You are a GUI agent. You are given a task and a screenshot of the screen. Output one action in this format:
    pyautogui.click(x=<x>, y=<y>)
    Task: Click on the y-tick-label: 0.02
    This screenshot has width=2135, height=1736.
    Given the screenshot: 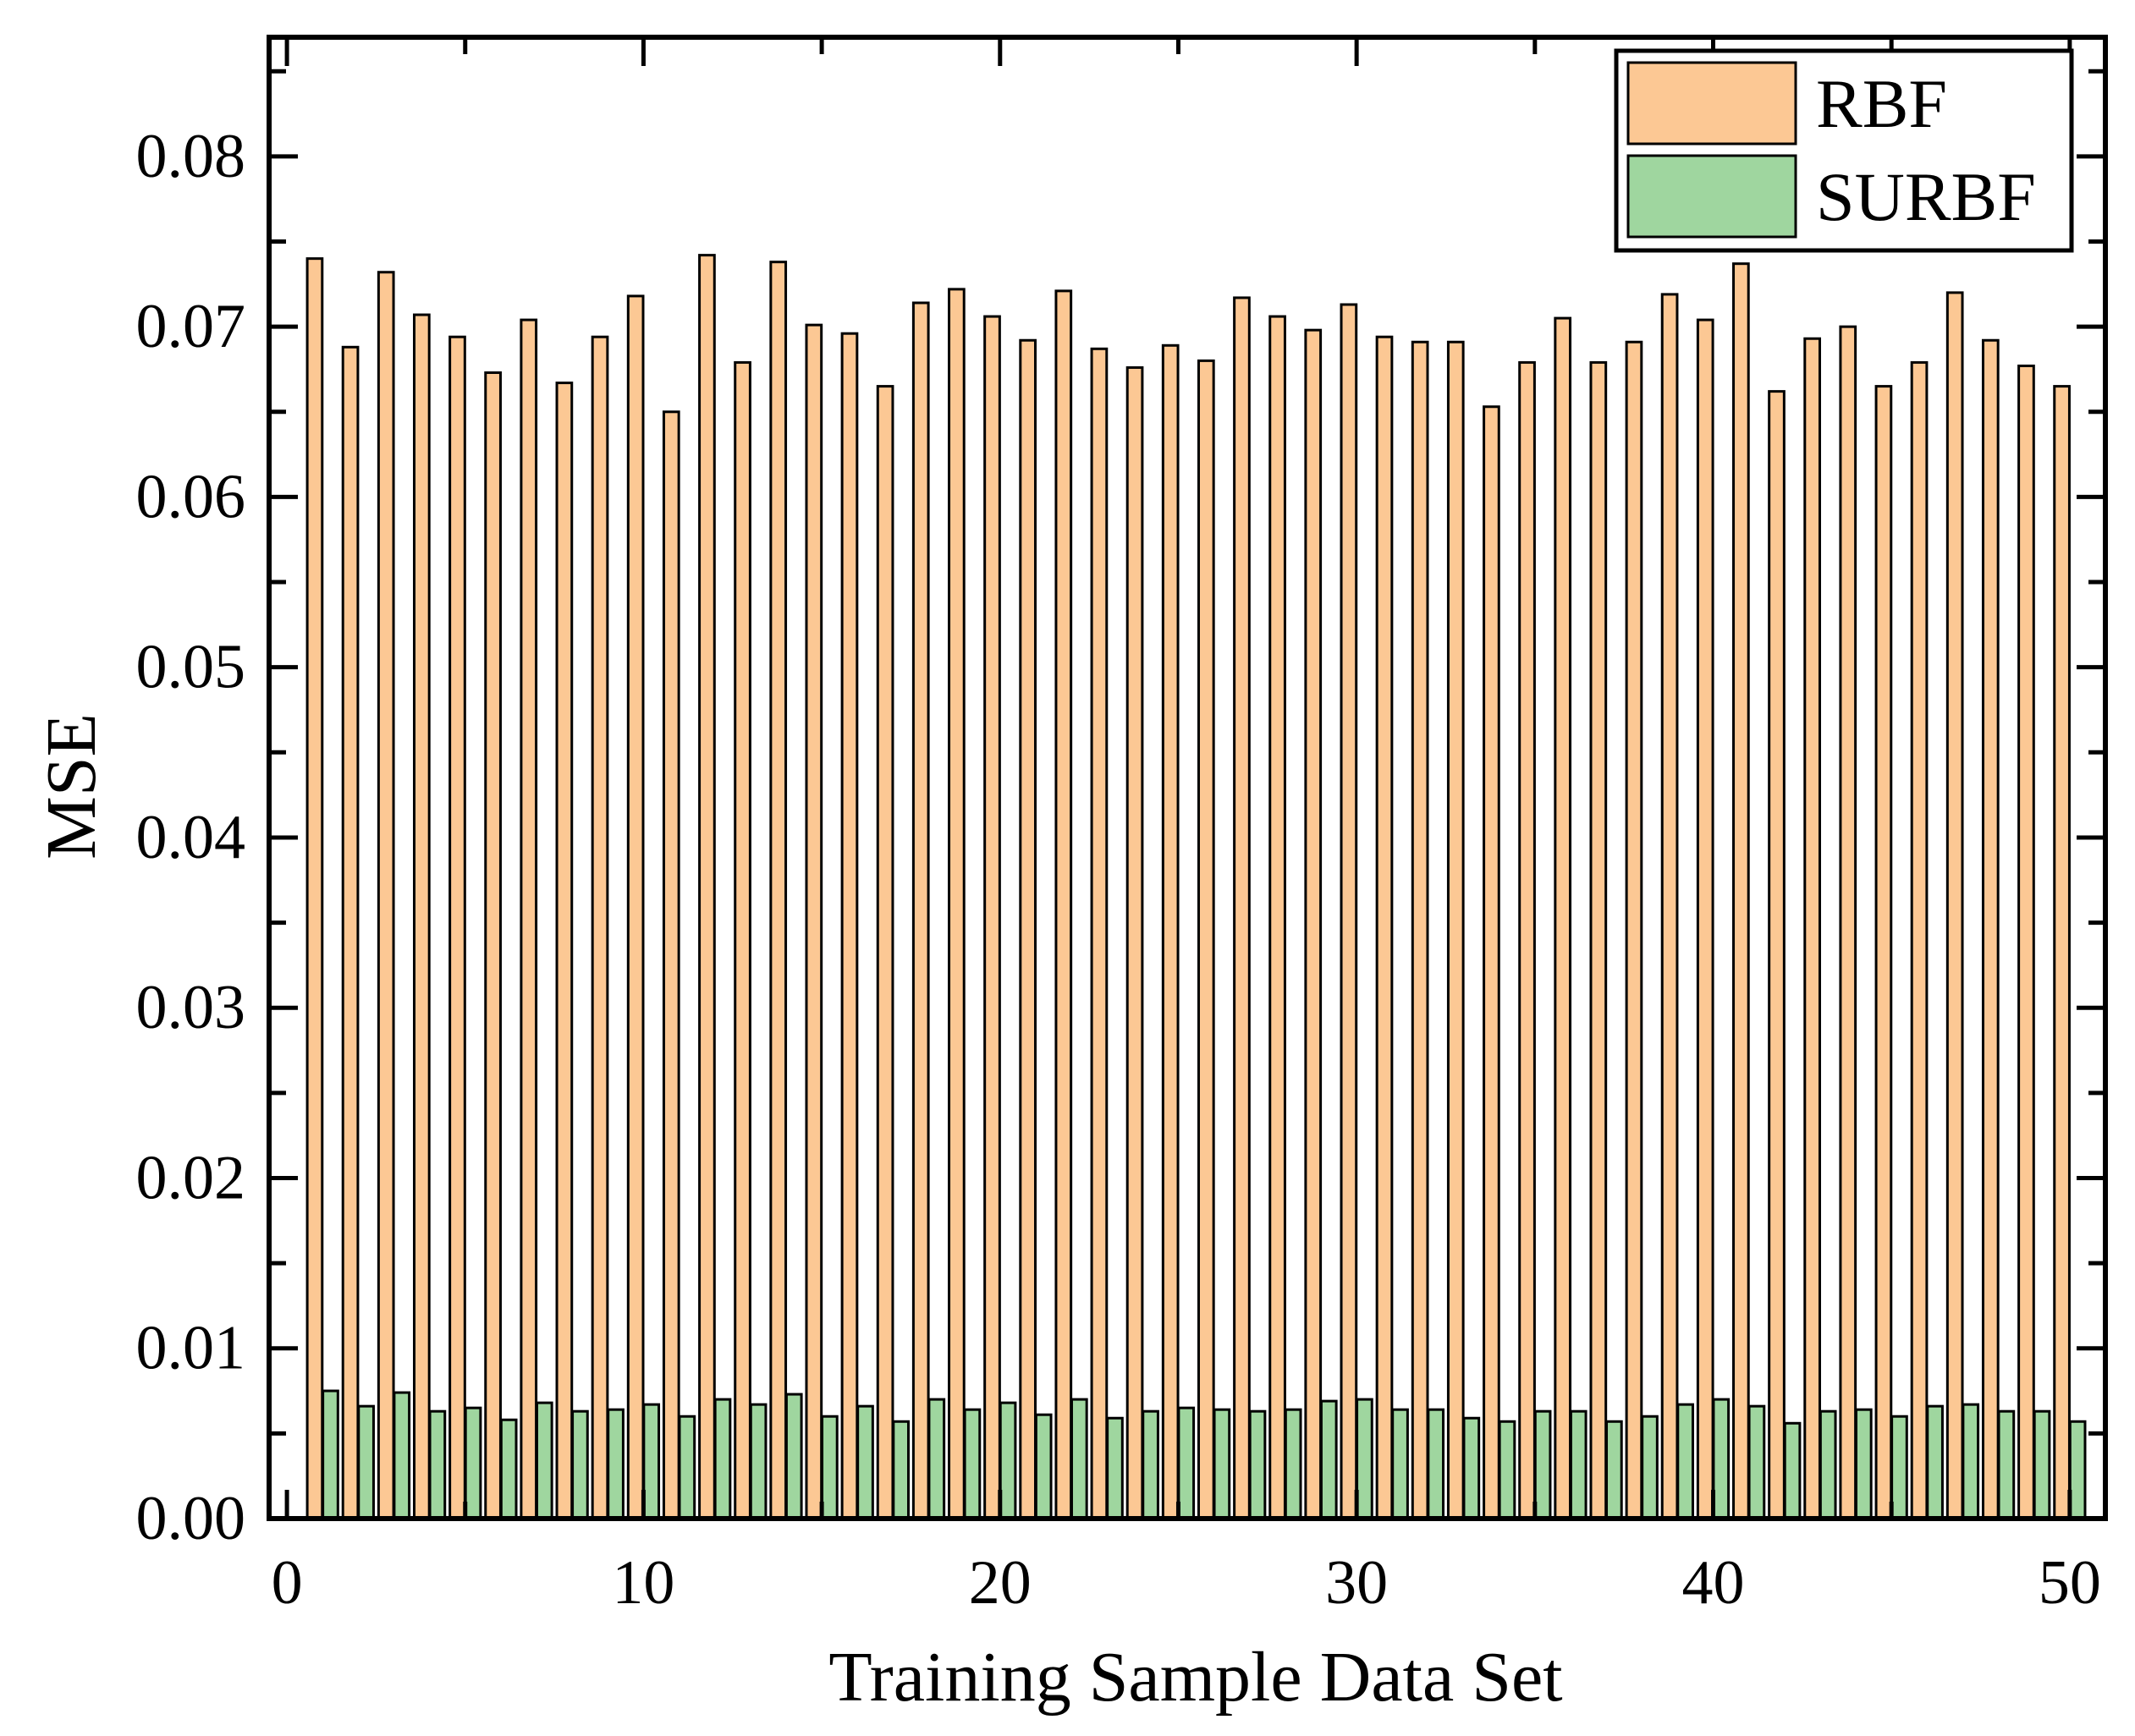 What is the action you would take?
    pyautogui.click(x=191, y=1177)
    